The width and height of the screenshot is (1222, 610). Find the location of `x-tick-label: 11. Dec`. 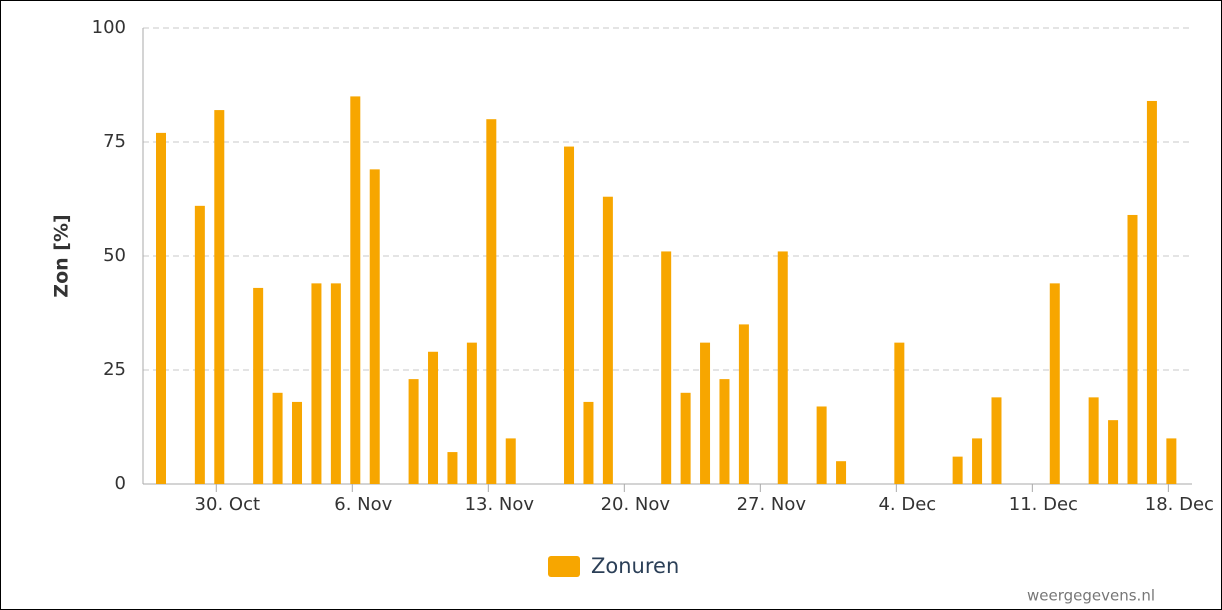

x-tick-label: 11. Dec is located at coordinates (1043, 504).